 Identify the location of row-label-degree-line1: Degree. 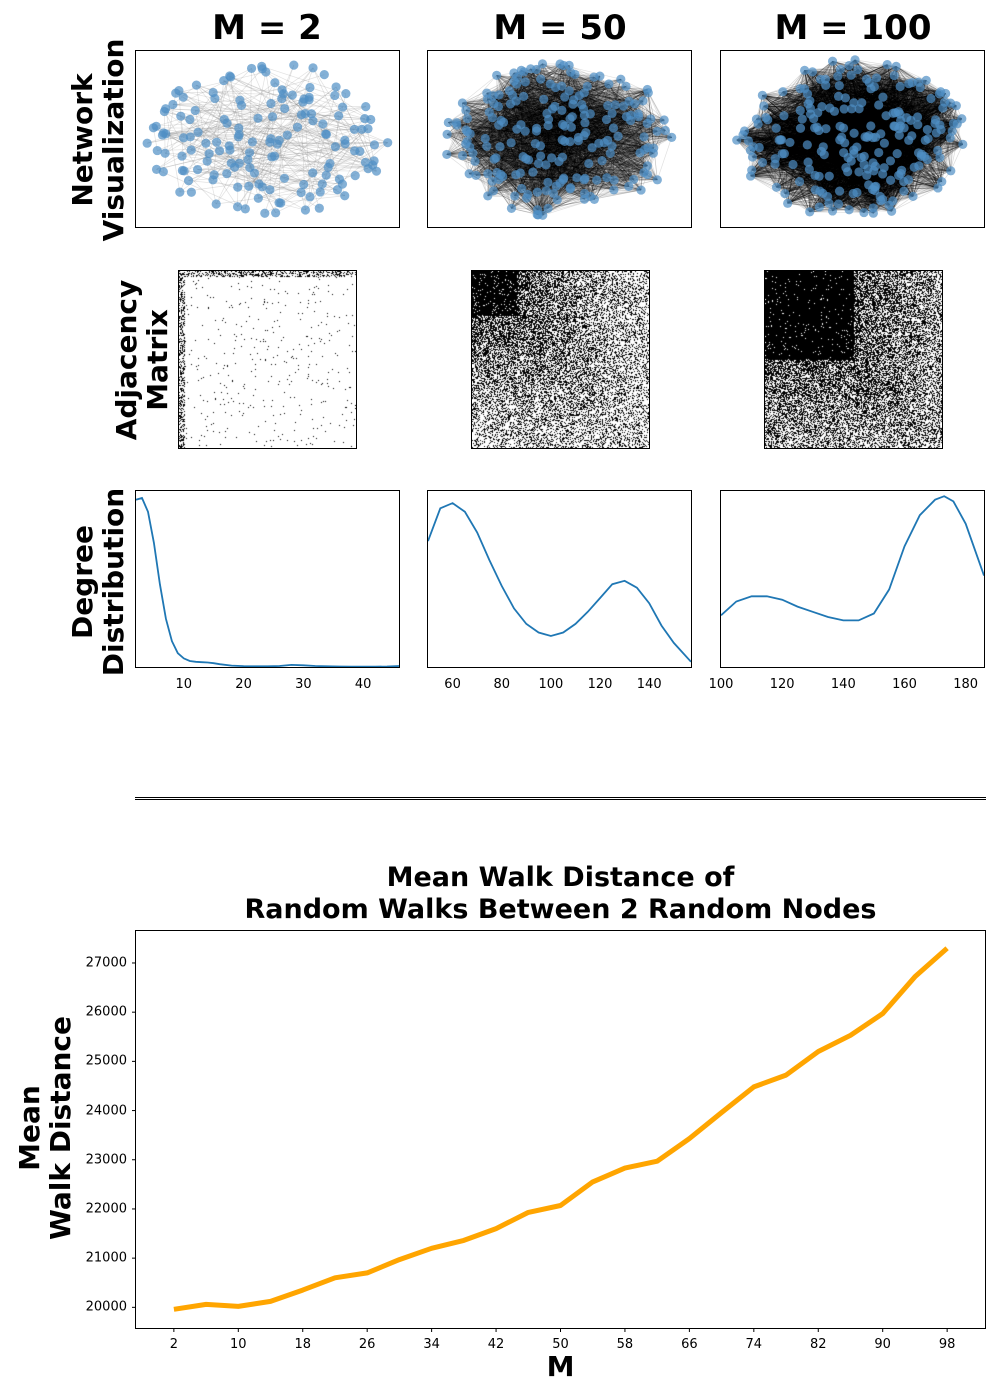
(82, 582).